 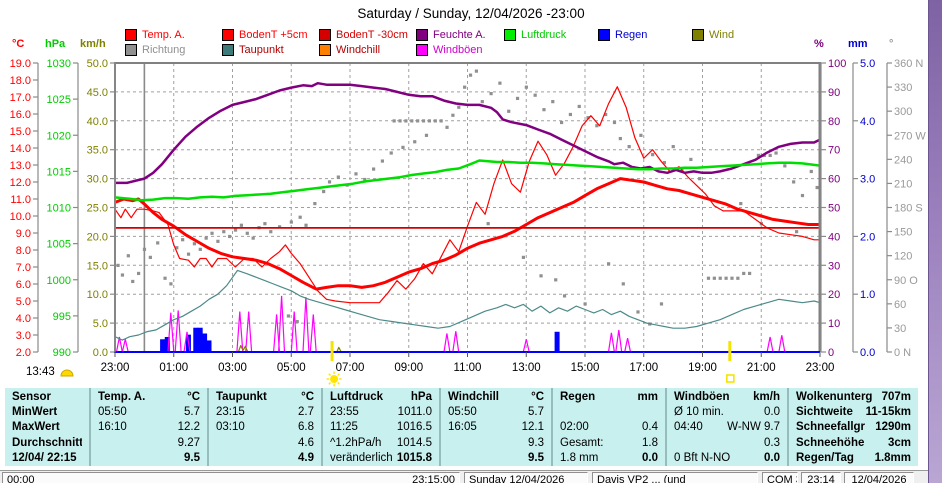 What do you see at coordinates (459, 35) in the screenshot?
I see `legend-label: Feuchte A.` at bounding box center [459, 35].